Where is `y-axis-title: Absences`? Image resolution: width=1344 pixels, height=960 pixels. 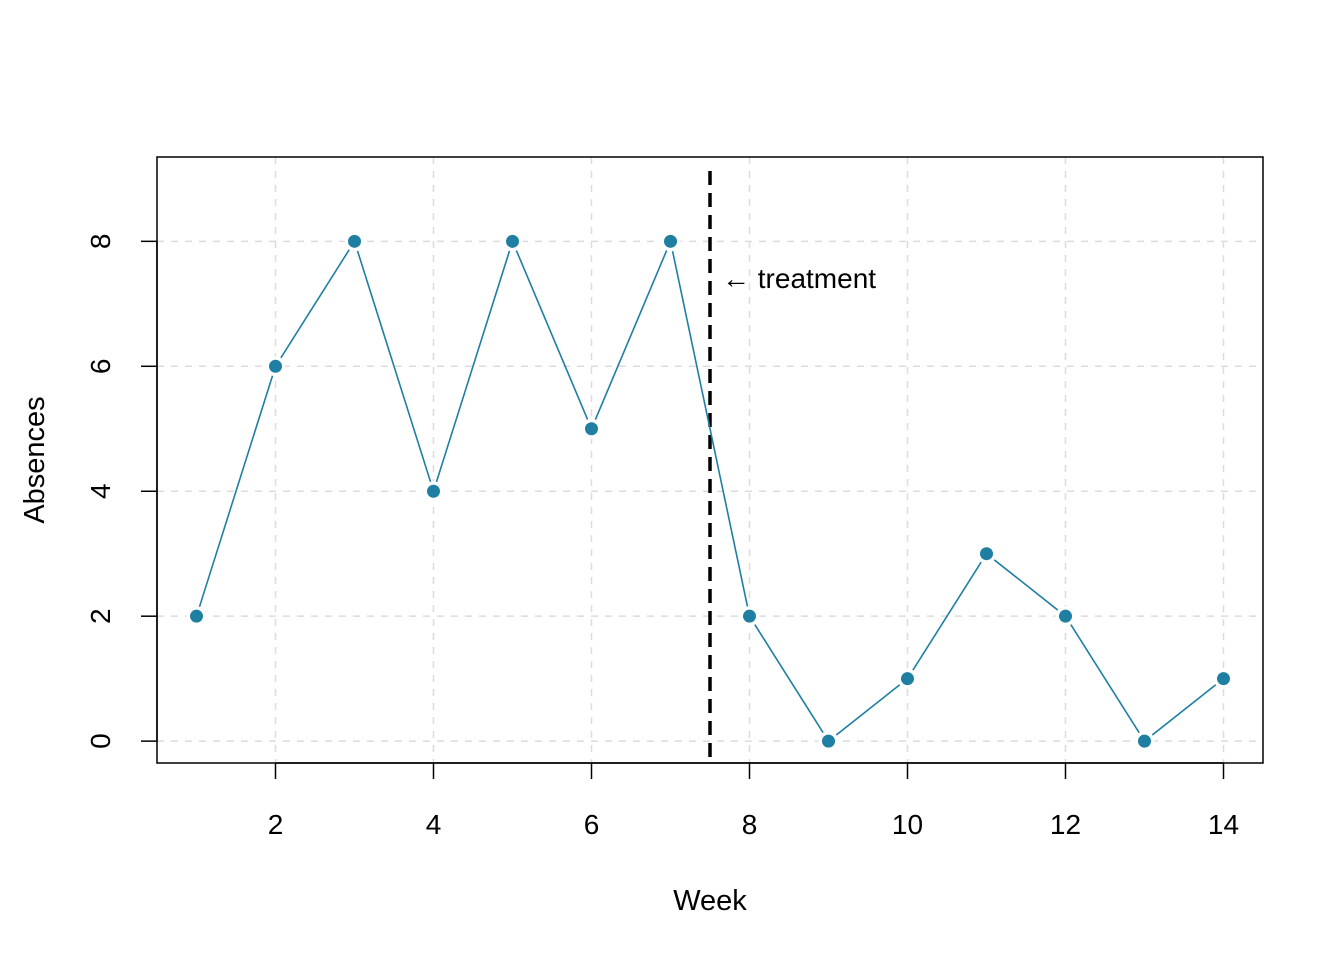
y-axis-title: Absences is located at coordinates (35, 459).